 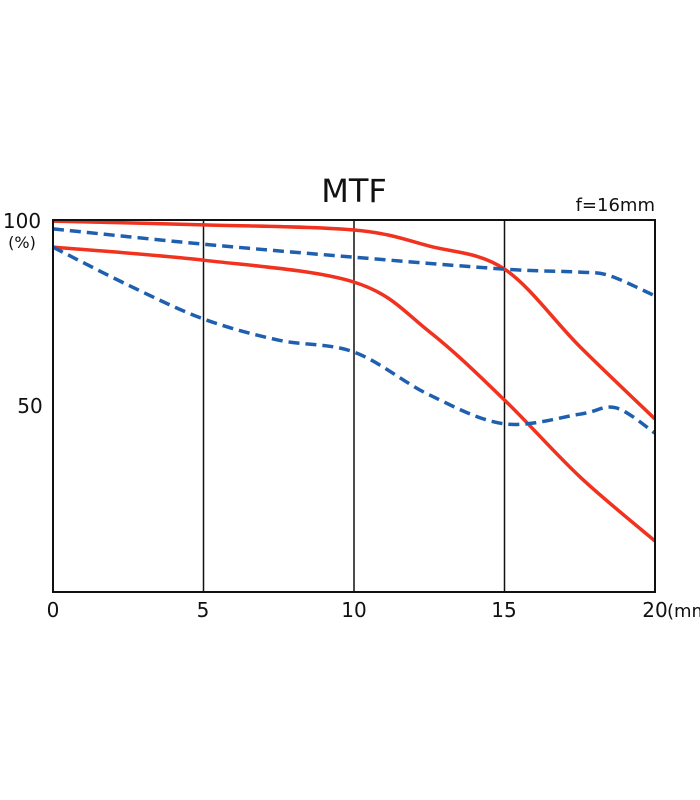 I want to click on y-tick-50: 50, so click(x=29, y=406).